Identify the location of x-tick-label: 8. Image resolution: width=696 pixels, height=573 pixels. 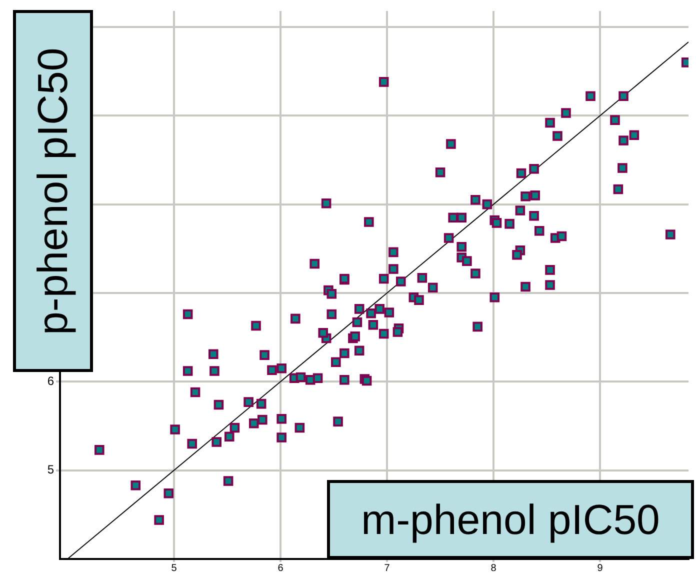
(493, 567).